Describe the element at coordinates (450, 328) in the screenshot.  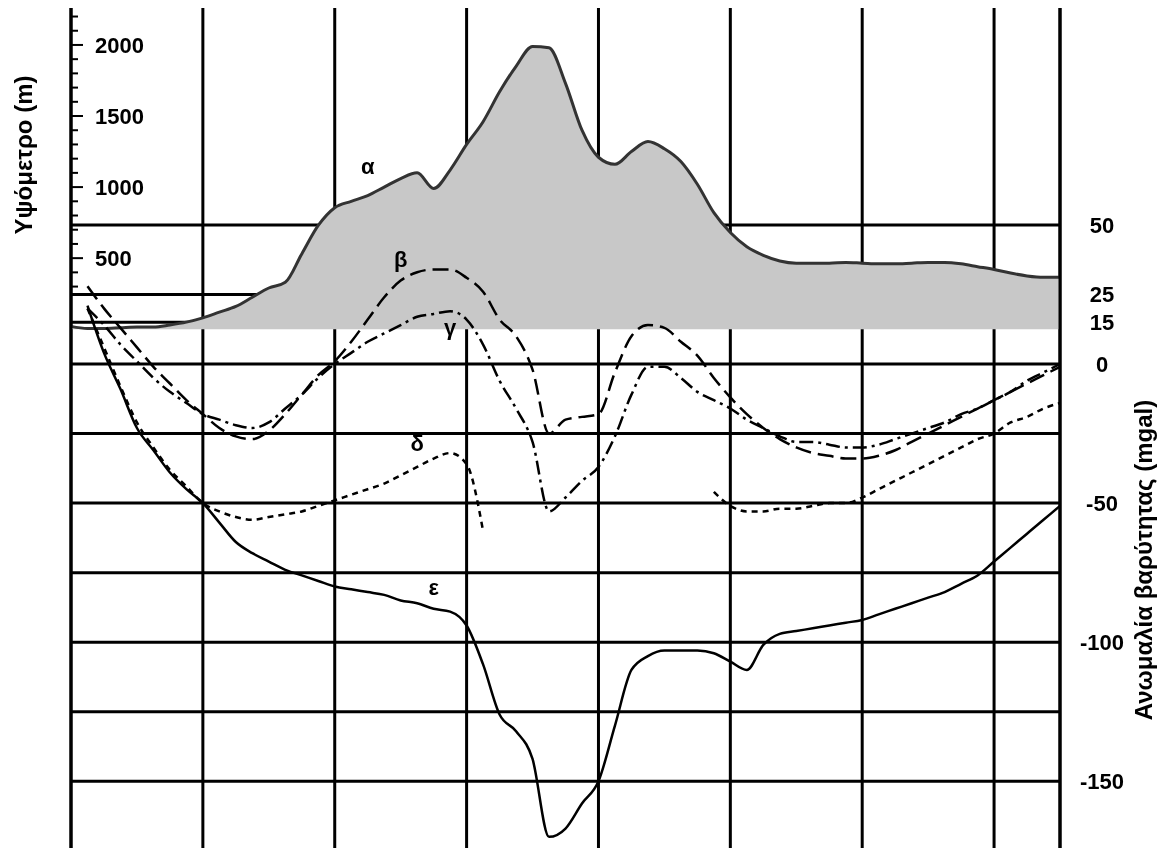
I see `series-label: γ` at that location.